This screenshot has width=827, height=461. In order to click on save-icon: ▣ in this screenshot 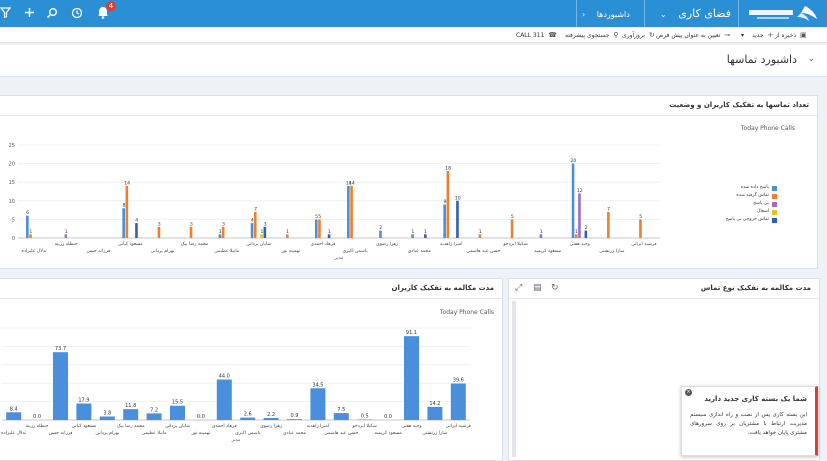, I will do `click(803, 35)`.